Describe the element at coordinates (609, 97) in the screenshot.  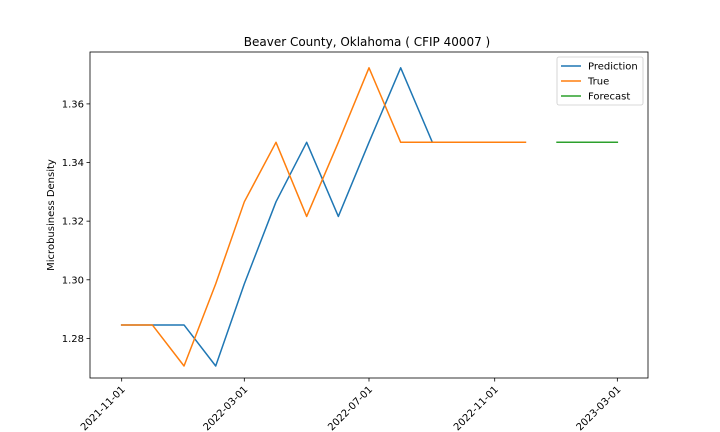
I see `legend-label-forecast: Forecast` at that location.